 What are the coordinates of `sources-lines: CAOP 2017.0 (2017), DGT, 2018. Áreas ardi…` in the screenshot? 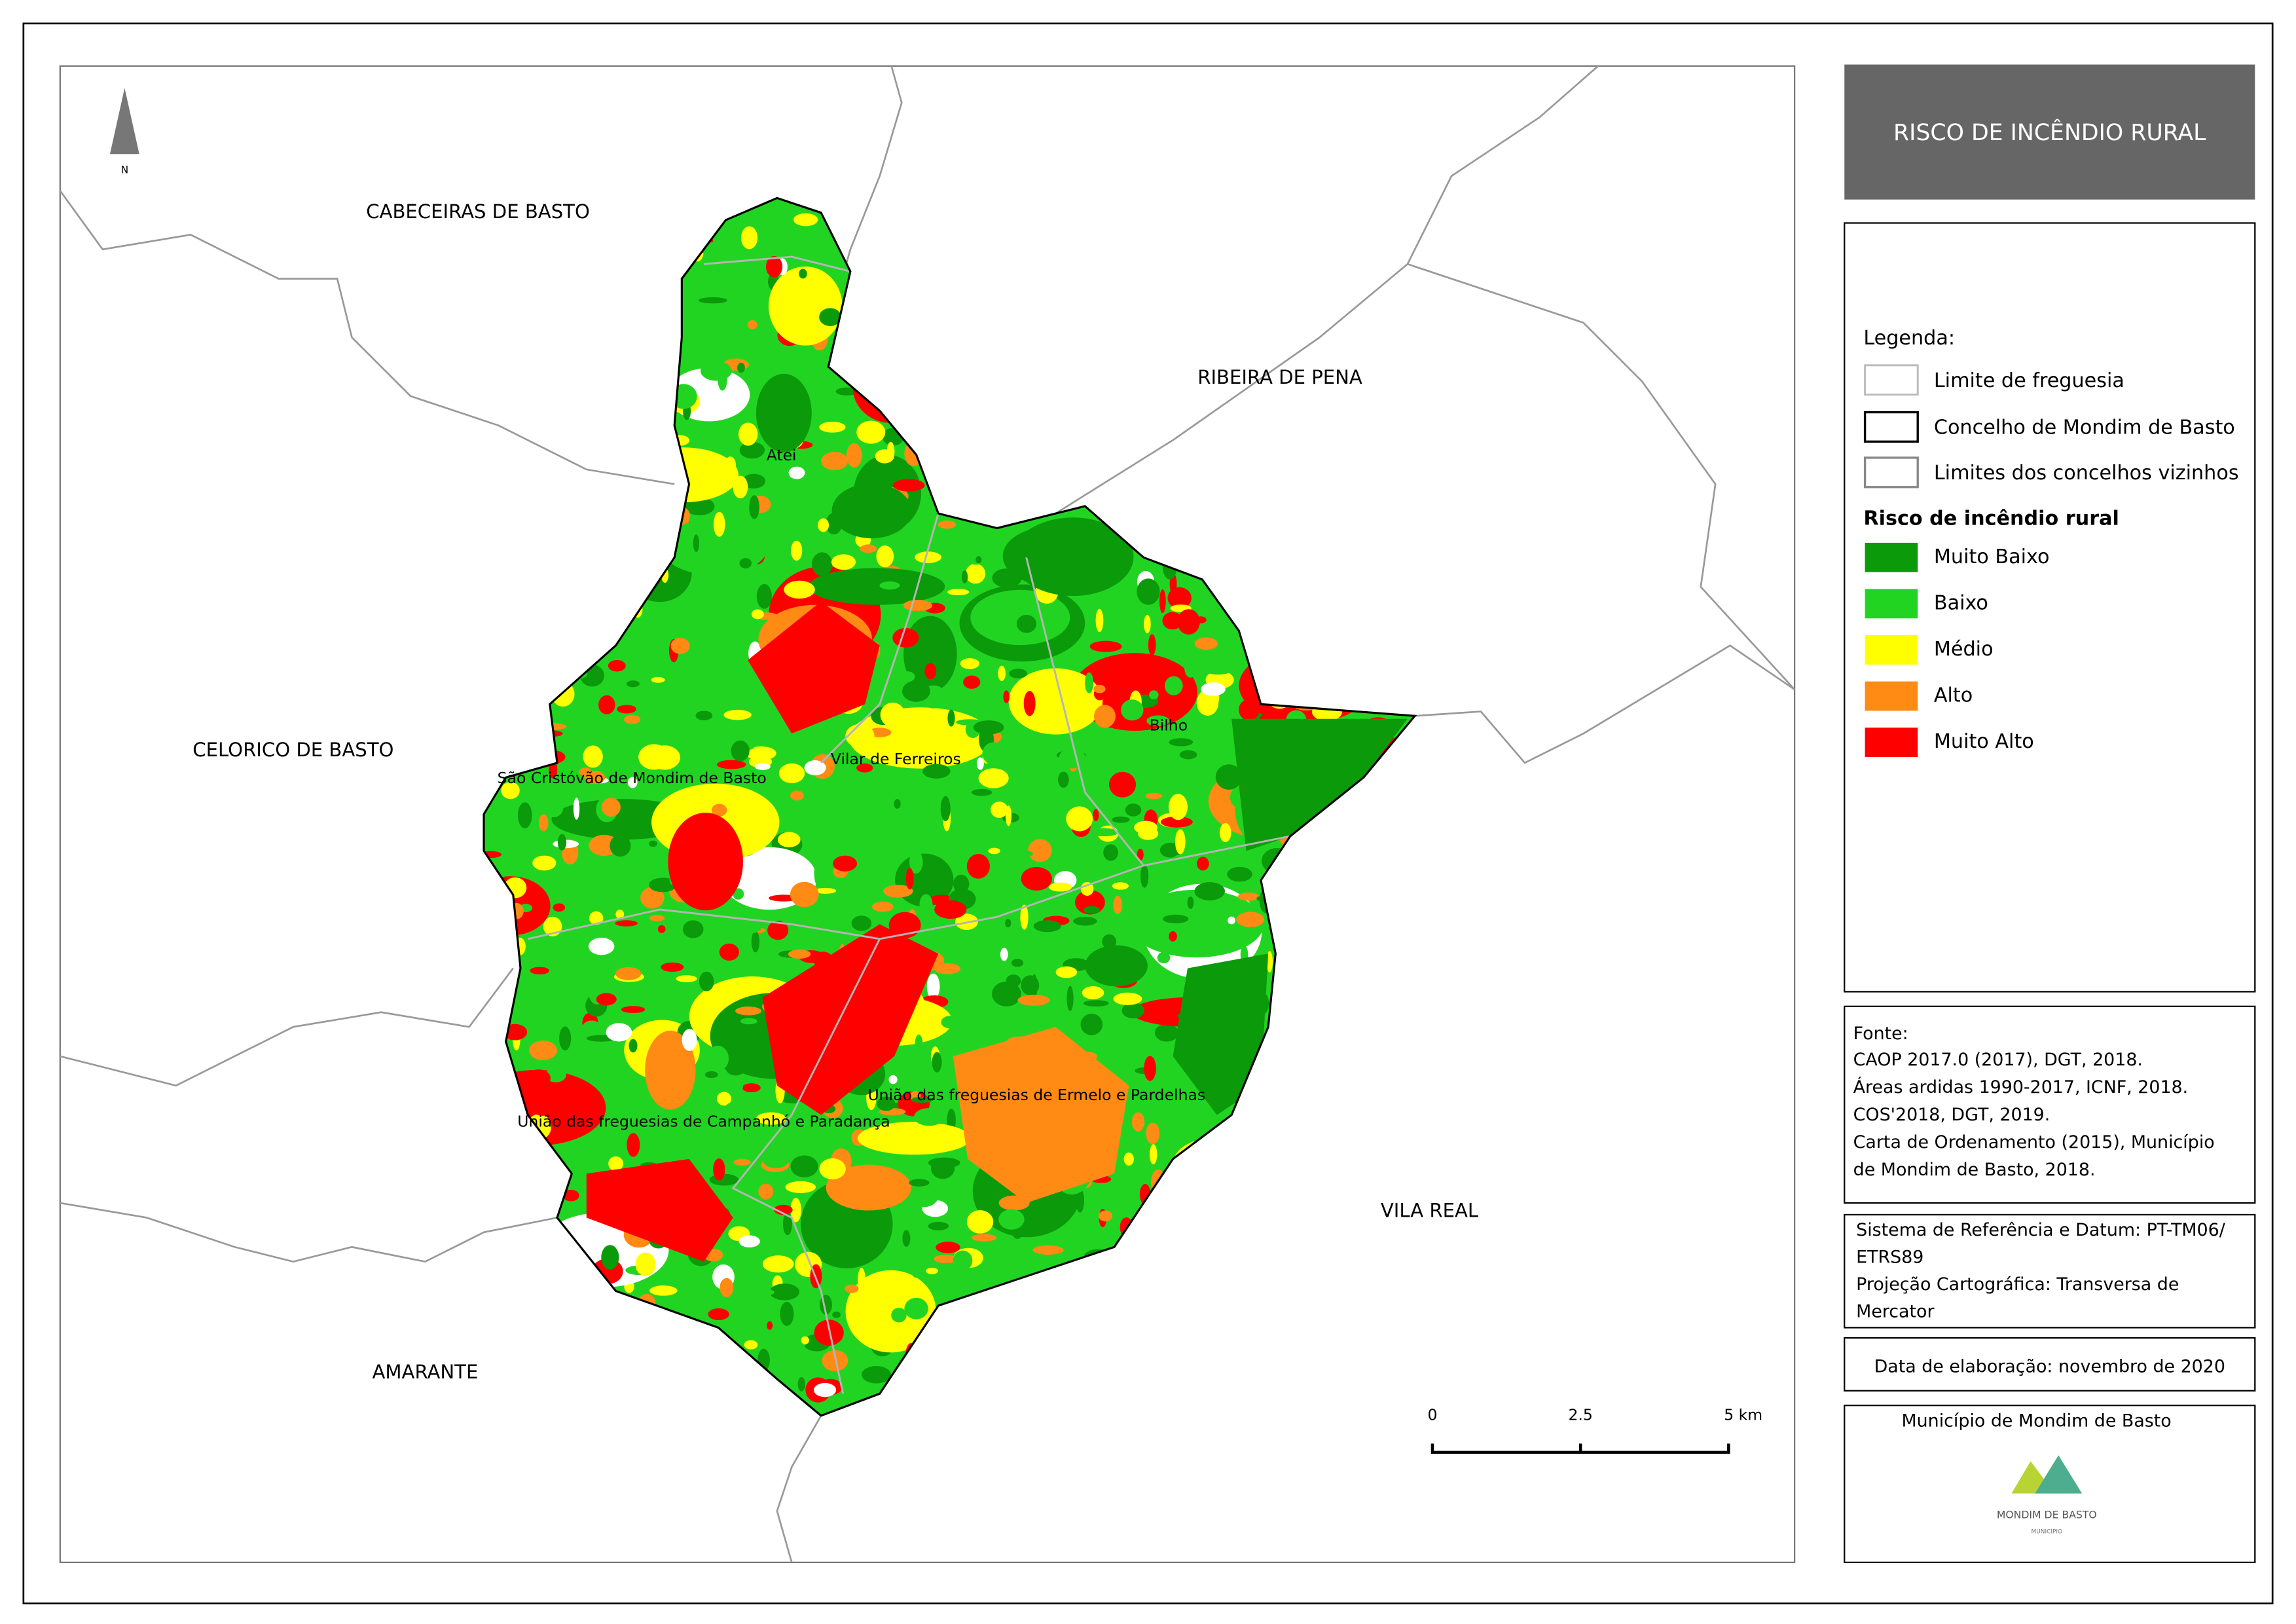 It's located at (2034, 1115).